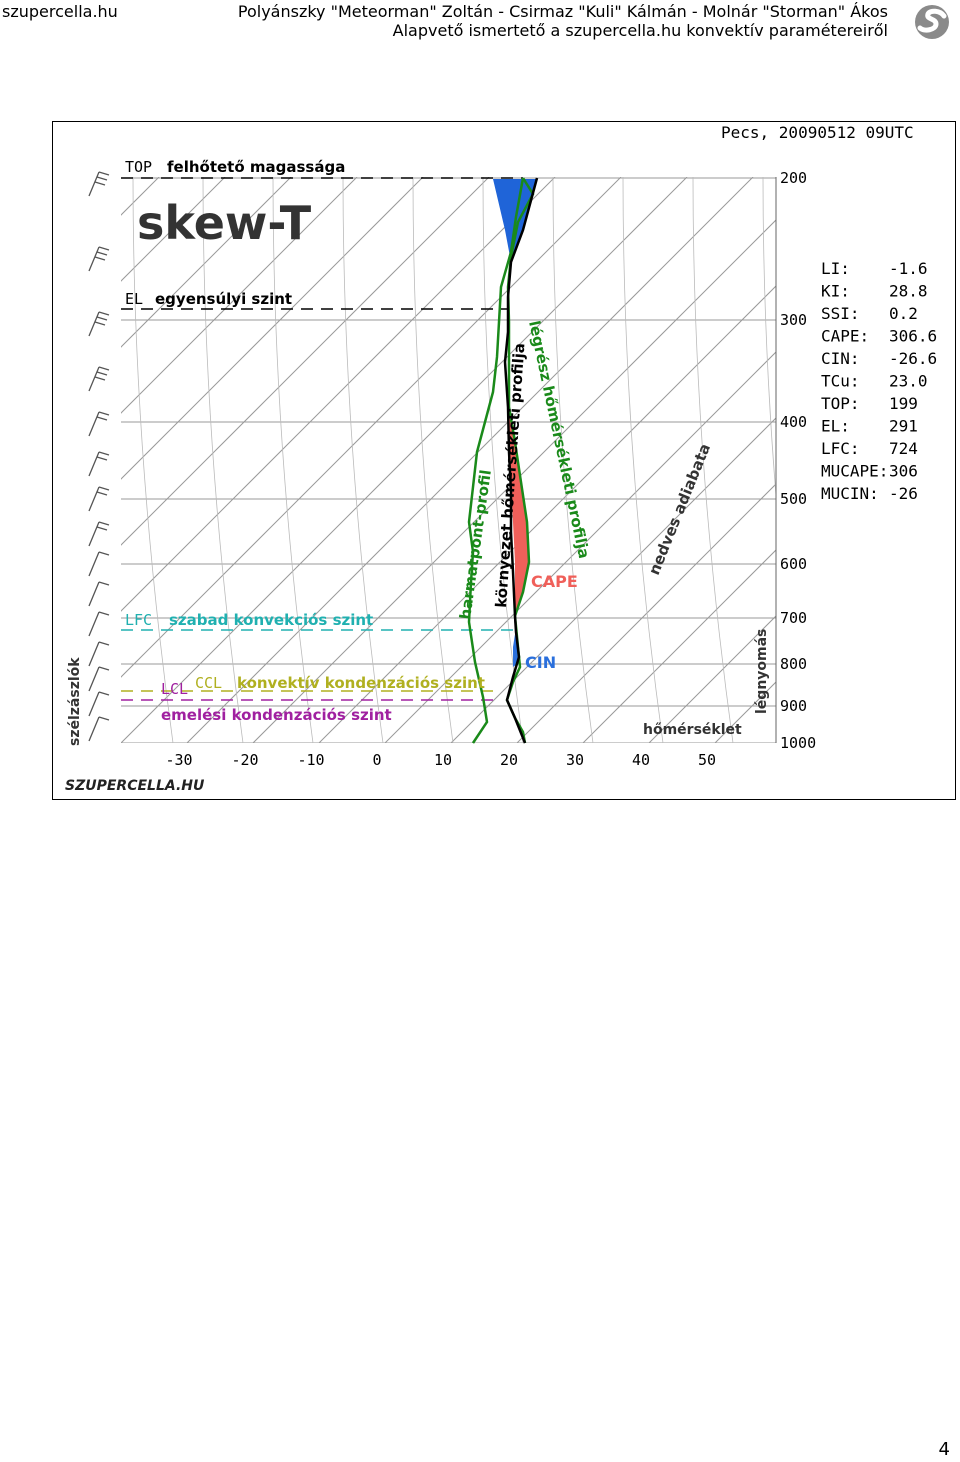 The height and width of the screenshot is (1462, 960). I want to click on el-abbr: EL, so click(134, 299).